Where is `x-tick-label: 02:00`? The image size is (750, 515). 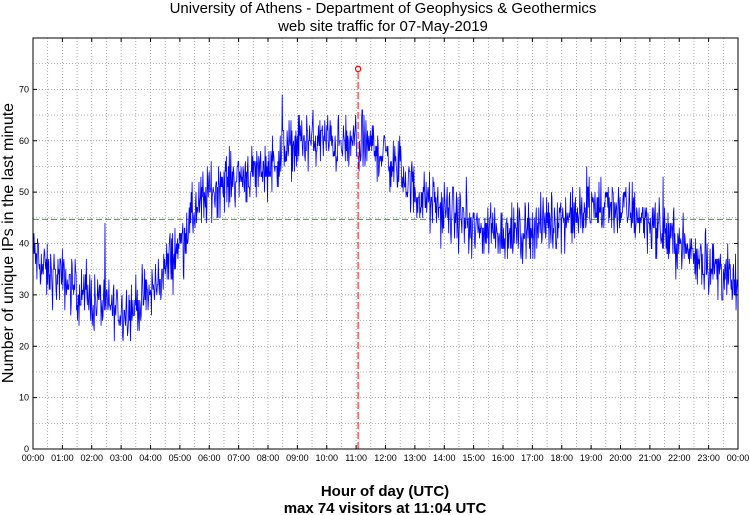 x-tick-label: 02:00 is located at coordinates (91, 458).